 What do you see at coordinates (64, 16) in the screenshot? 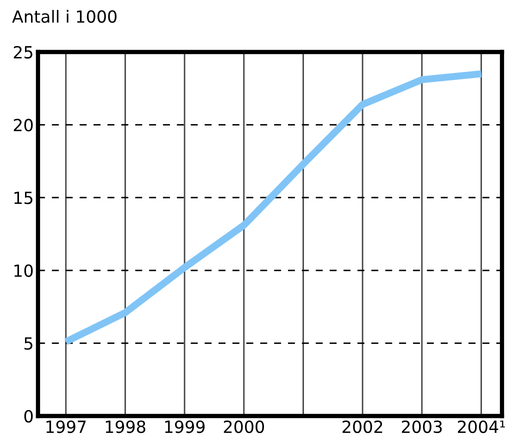
I see `y-axis-title: Antall i 1000` at bounding box center [64, 16].